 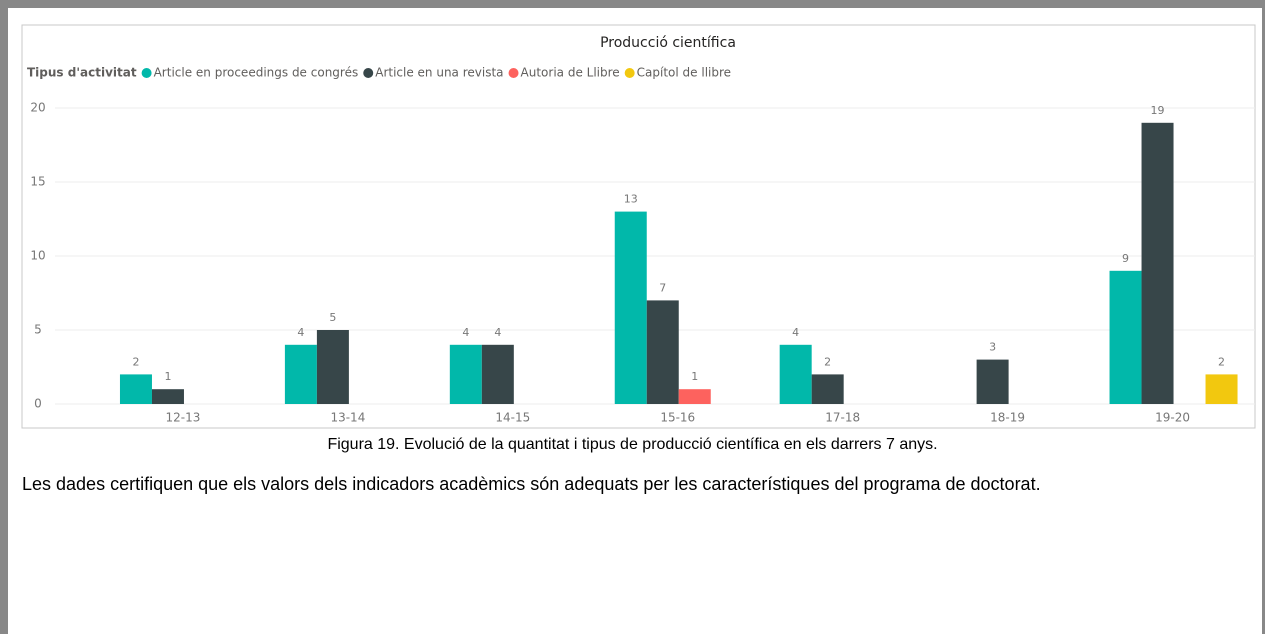 What do you see at coordinates (662, 287) in the screenshot?
I see `data-label: 7` at bounding box center [662, 287].